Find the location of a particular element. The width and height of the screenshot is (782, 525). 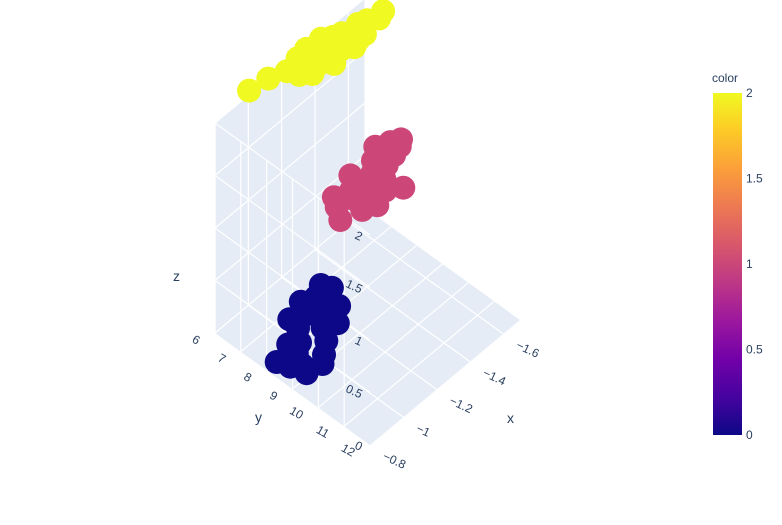

y-tick-label: 11 is located at coordinates (323, 432).